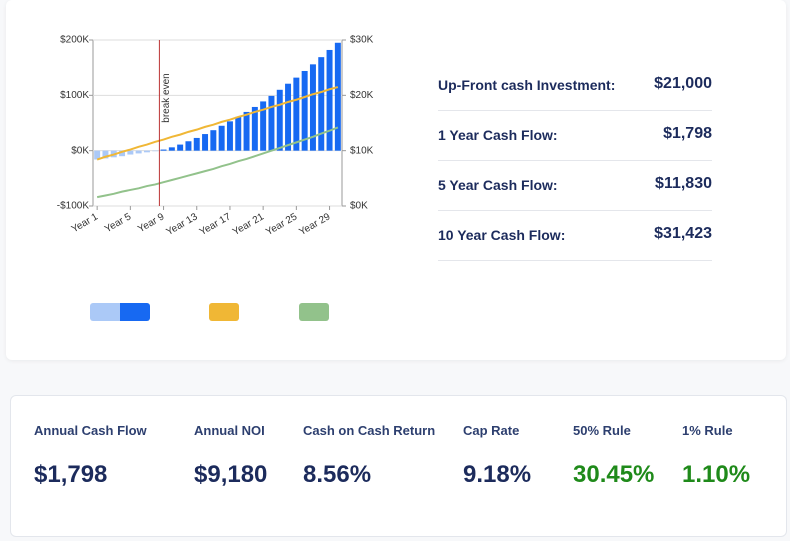 This screenshot has height=541, width=790. Describe the element at coordinates (716, 474) in the screenshot. I see `metric-value: 1.10%` at that location.